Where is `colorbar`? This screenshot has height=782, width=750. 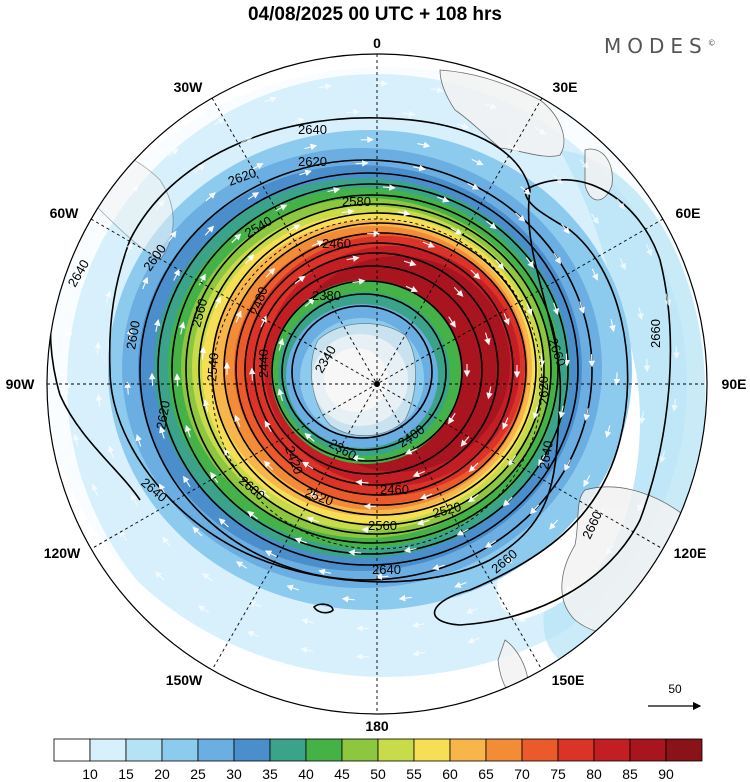
colorbar is located at coordinates (378, 750).